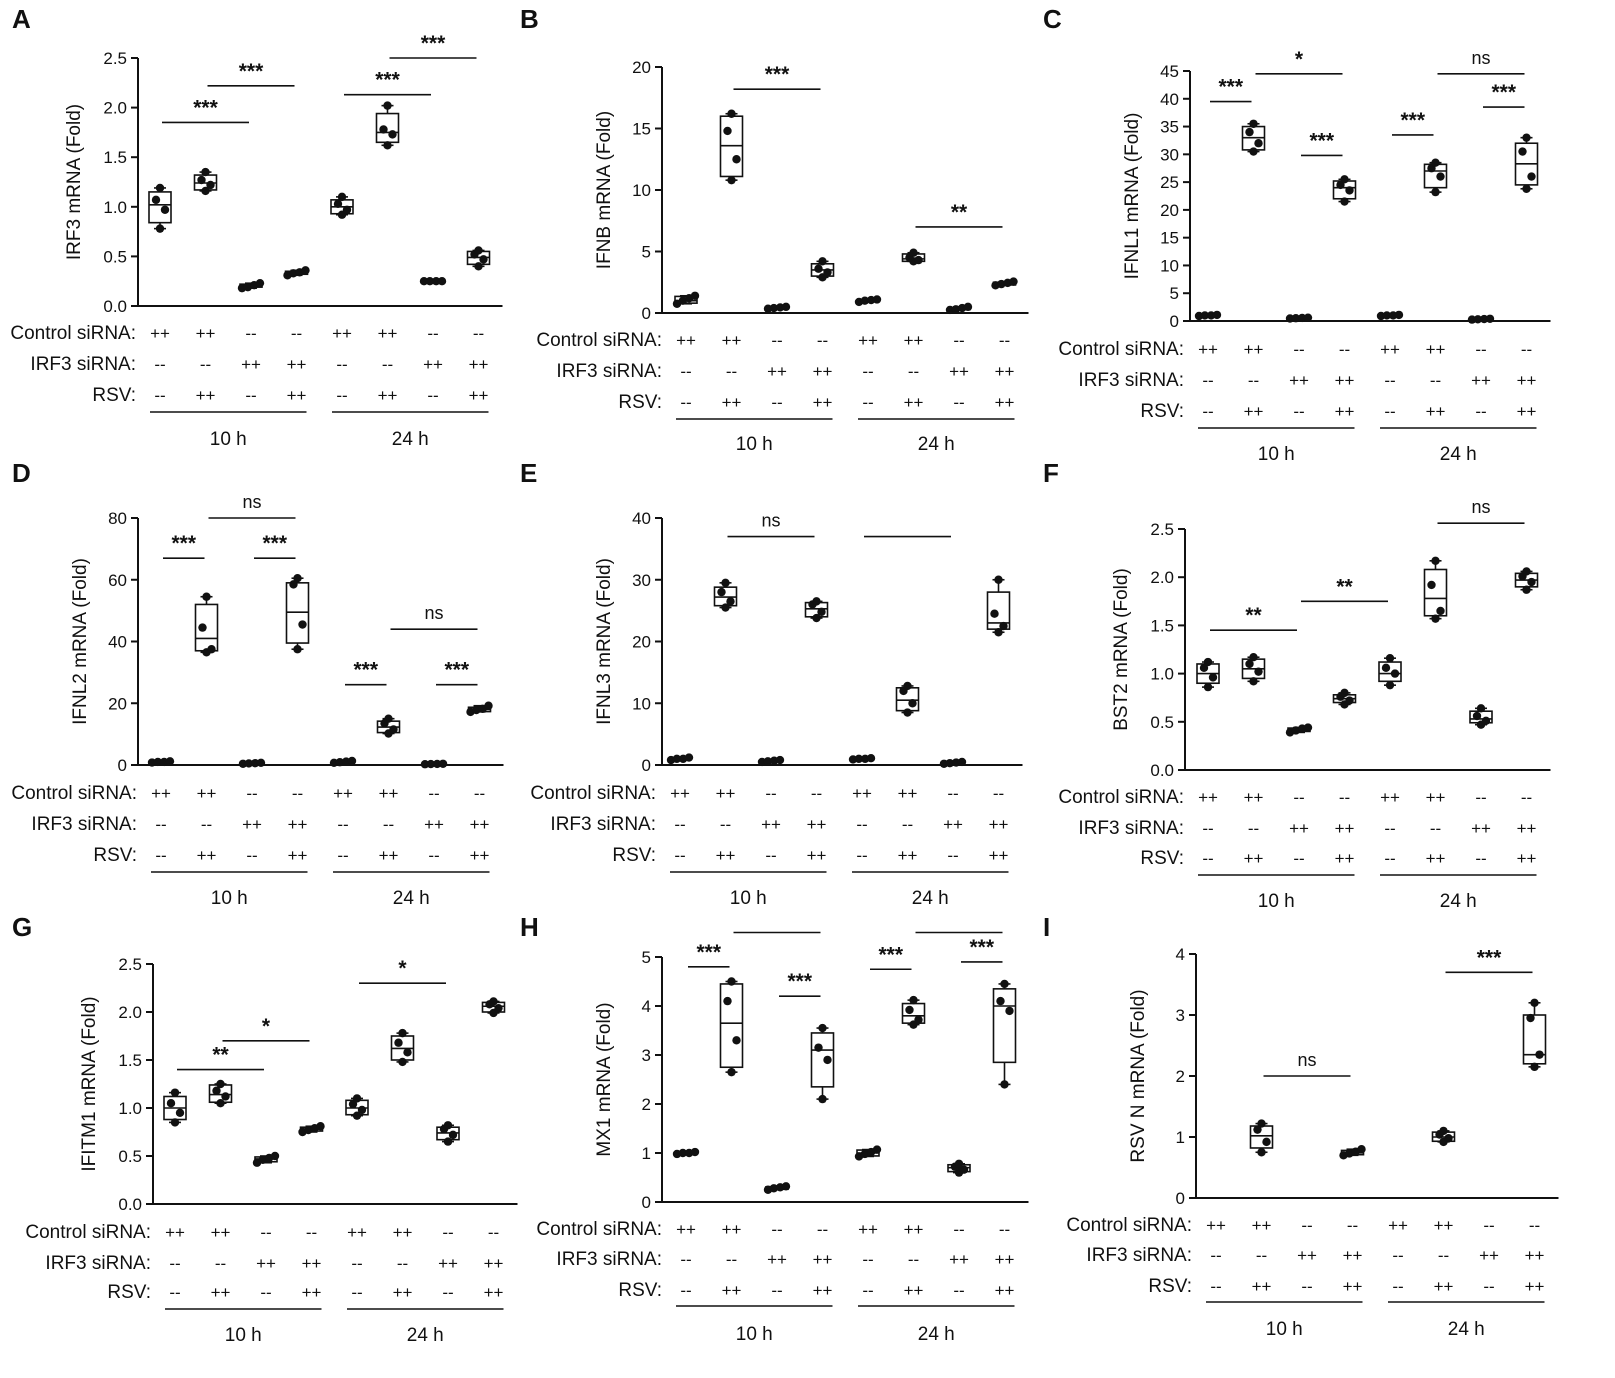 This screenshot has height=1378, width=1615. I want to click on y-tick-label: 3, so click(1180, 1015).